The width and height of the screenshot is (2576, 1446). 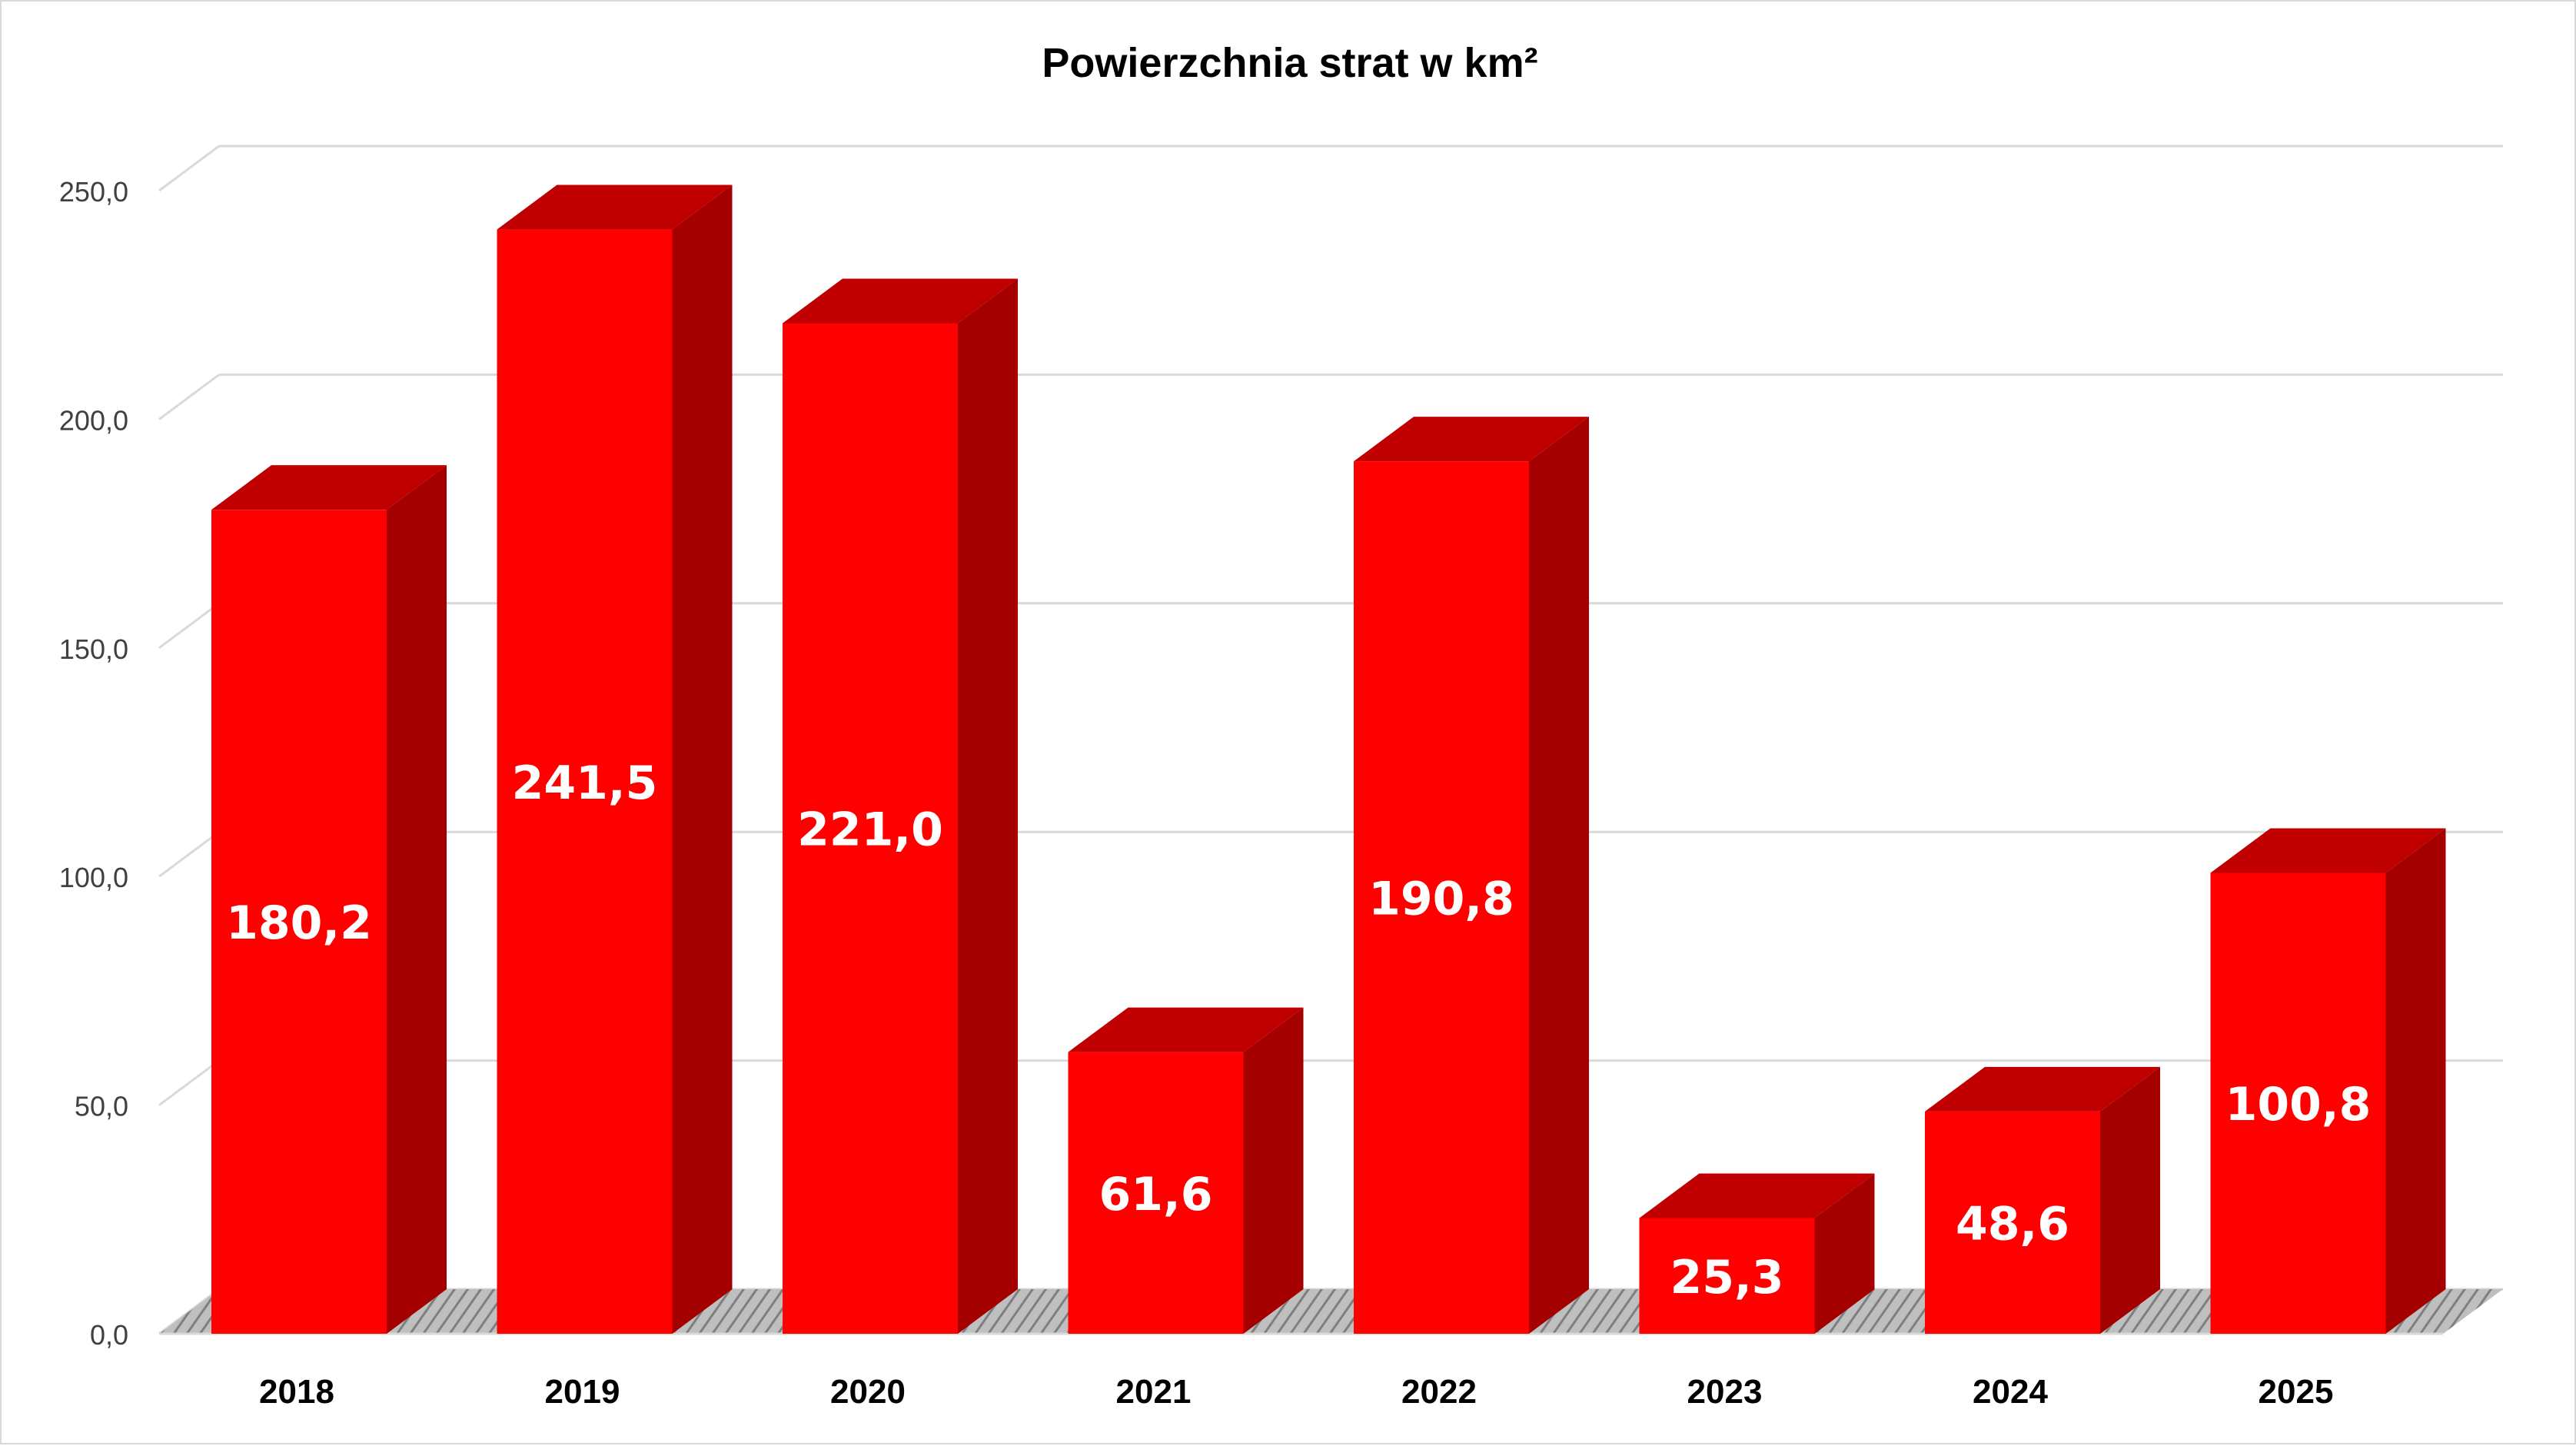 I want to click on bar-2022, so click(x=1471, y=875).